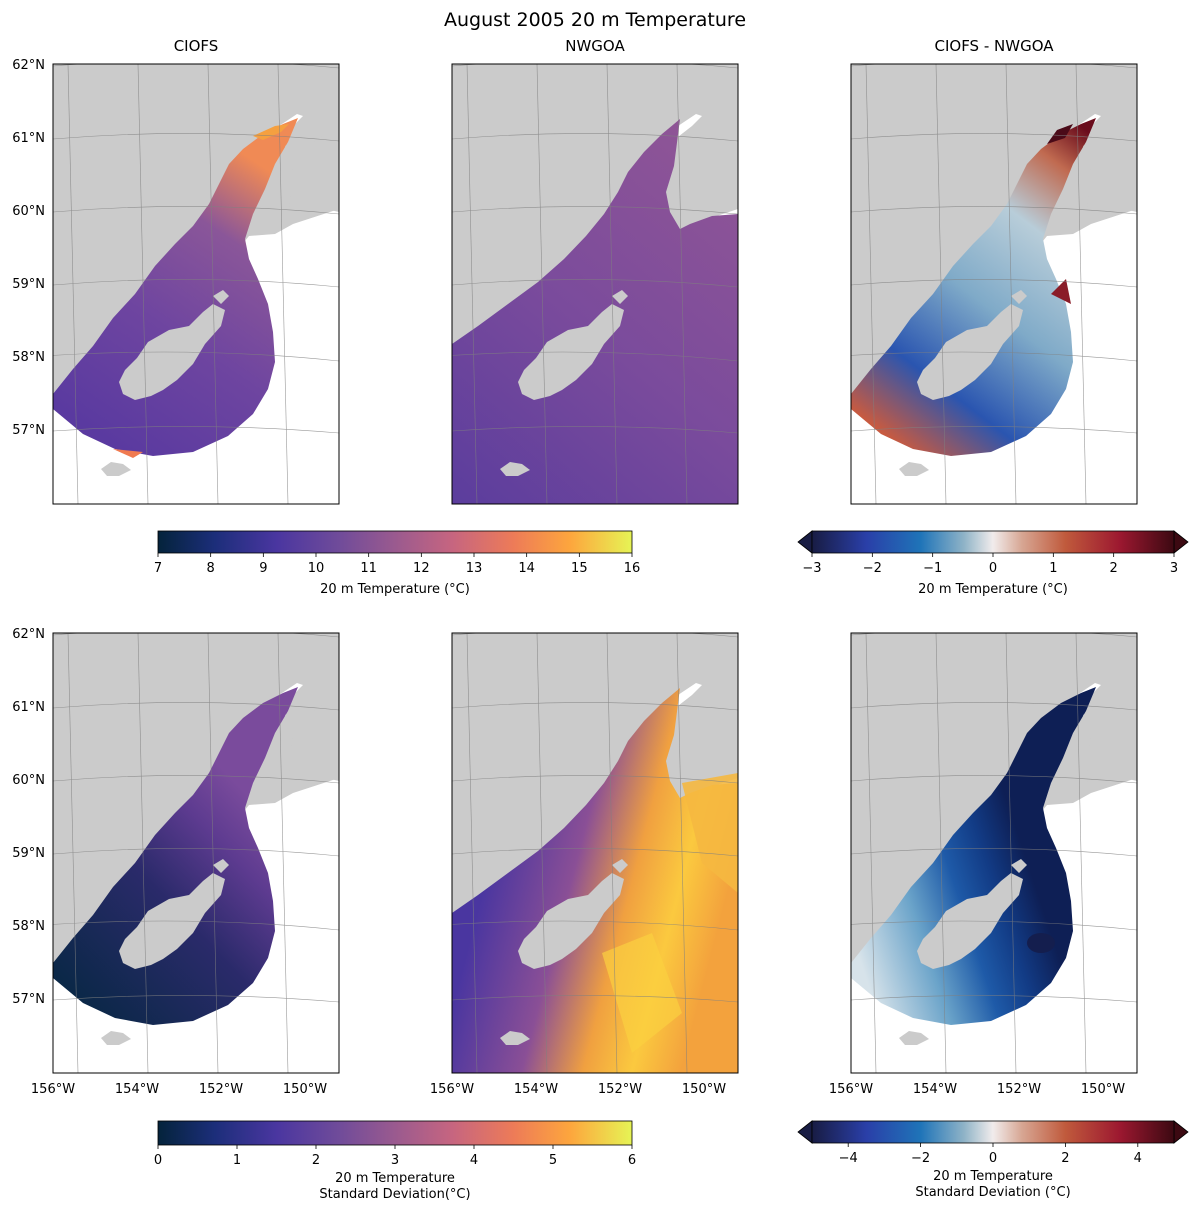 This screenshot has height=1214, width=1200. What do you see at coordinates (368, 568) in the screenshot?
I see `colorbar-tick-label: 11` at bounding box center [368, 568].